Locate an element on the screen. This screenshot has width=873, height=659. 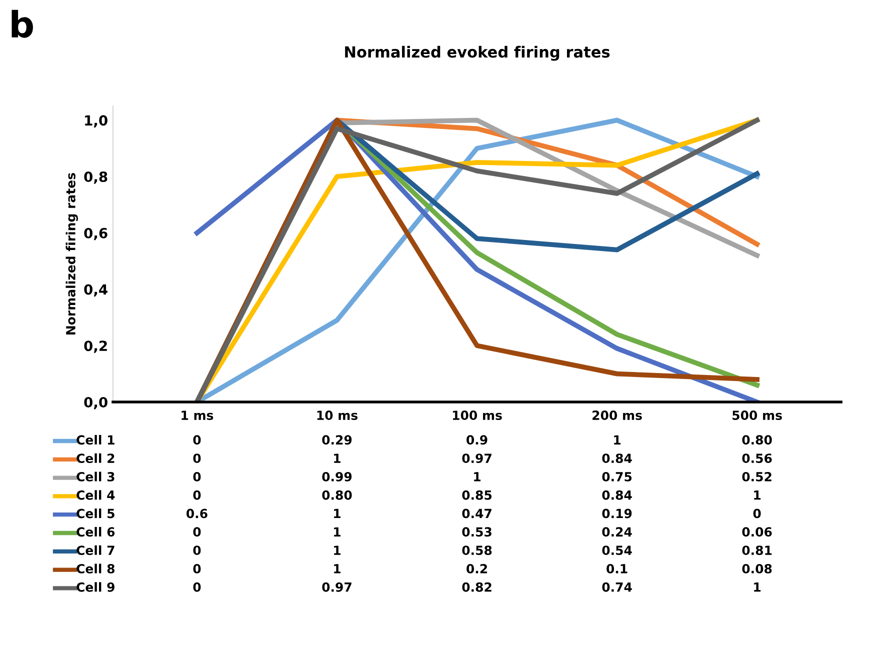
chart-title: Normalized evoked firing rates is located at coordinates (477, 53).